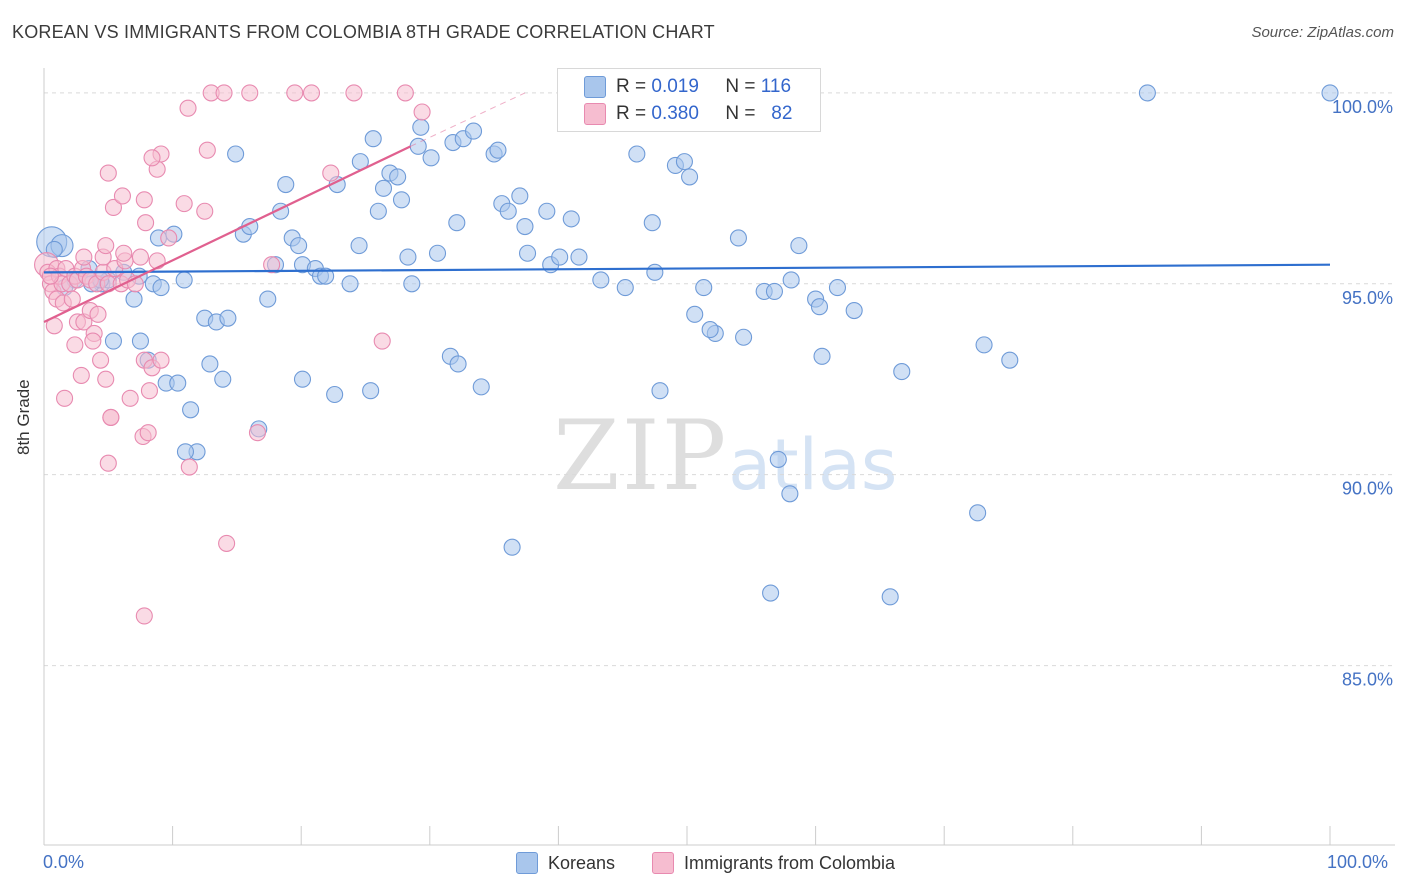 The height and width of the screenshot is (892, 1406). I want to click on korean-trend-line, so click(687, 268).